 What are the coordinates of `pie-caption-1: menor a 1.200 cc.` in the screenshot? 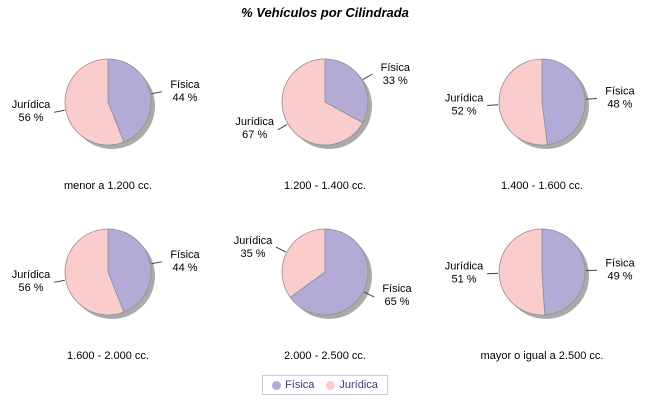 It's located at (108, 186).